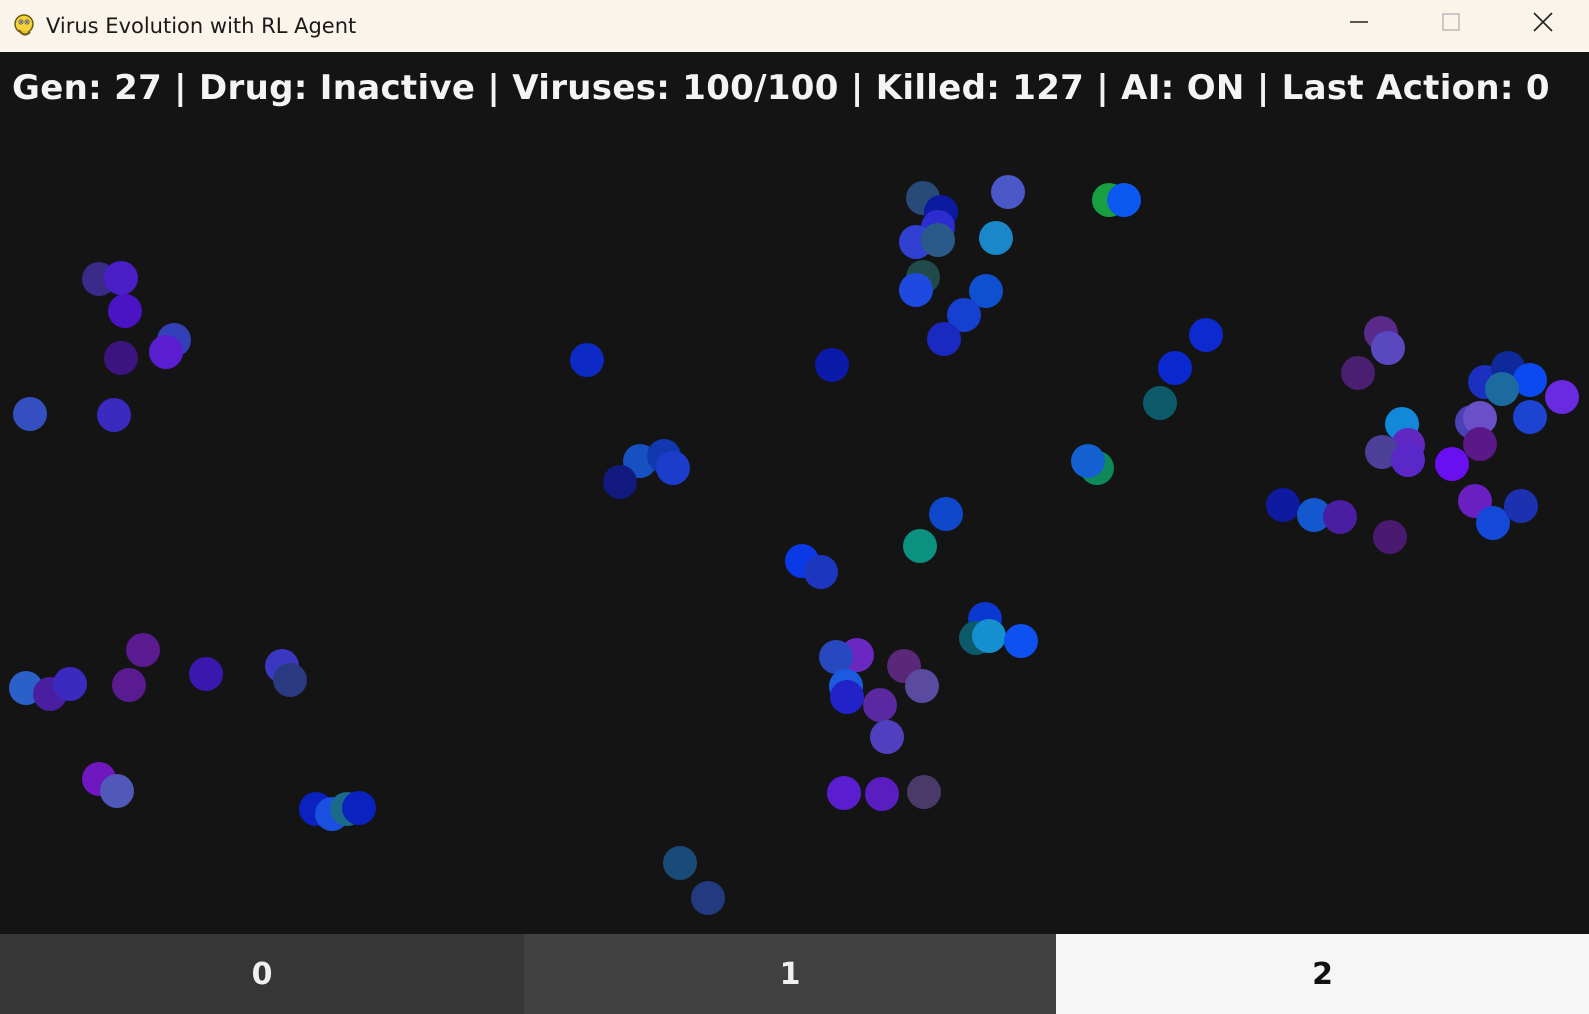  Describe the element at coordinates (201, 26) in the screenshot. I see `window-title: Virus Evolution with RL Agent` at that location.